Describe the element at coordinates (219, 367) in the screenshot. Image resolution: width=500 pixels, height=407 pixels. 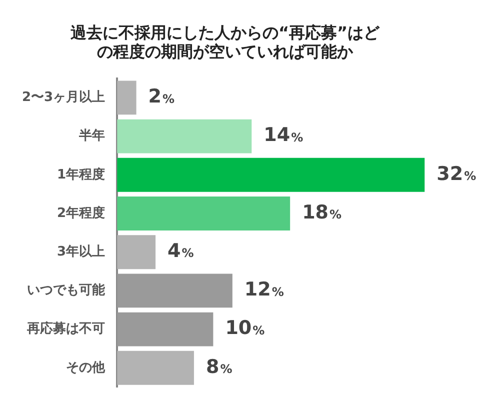
I see `data-label: 8%` at that location.